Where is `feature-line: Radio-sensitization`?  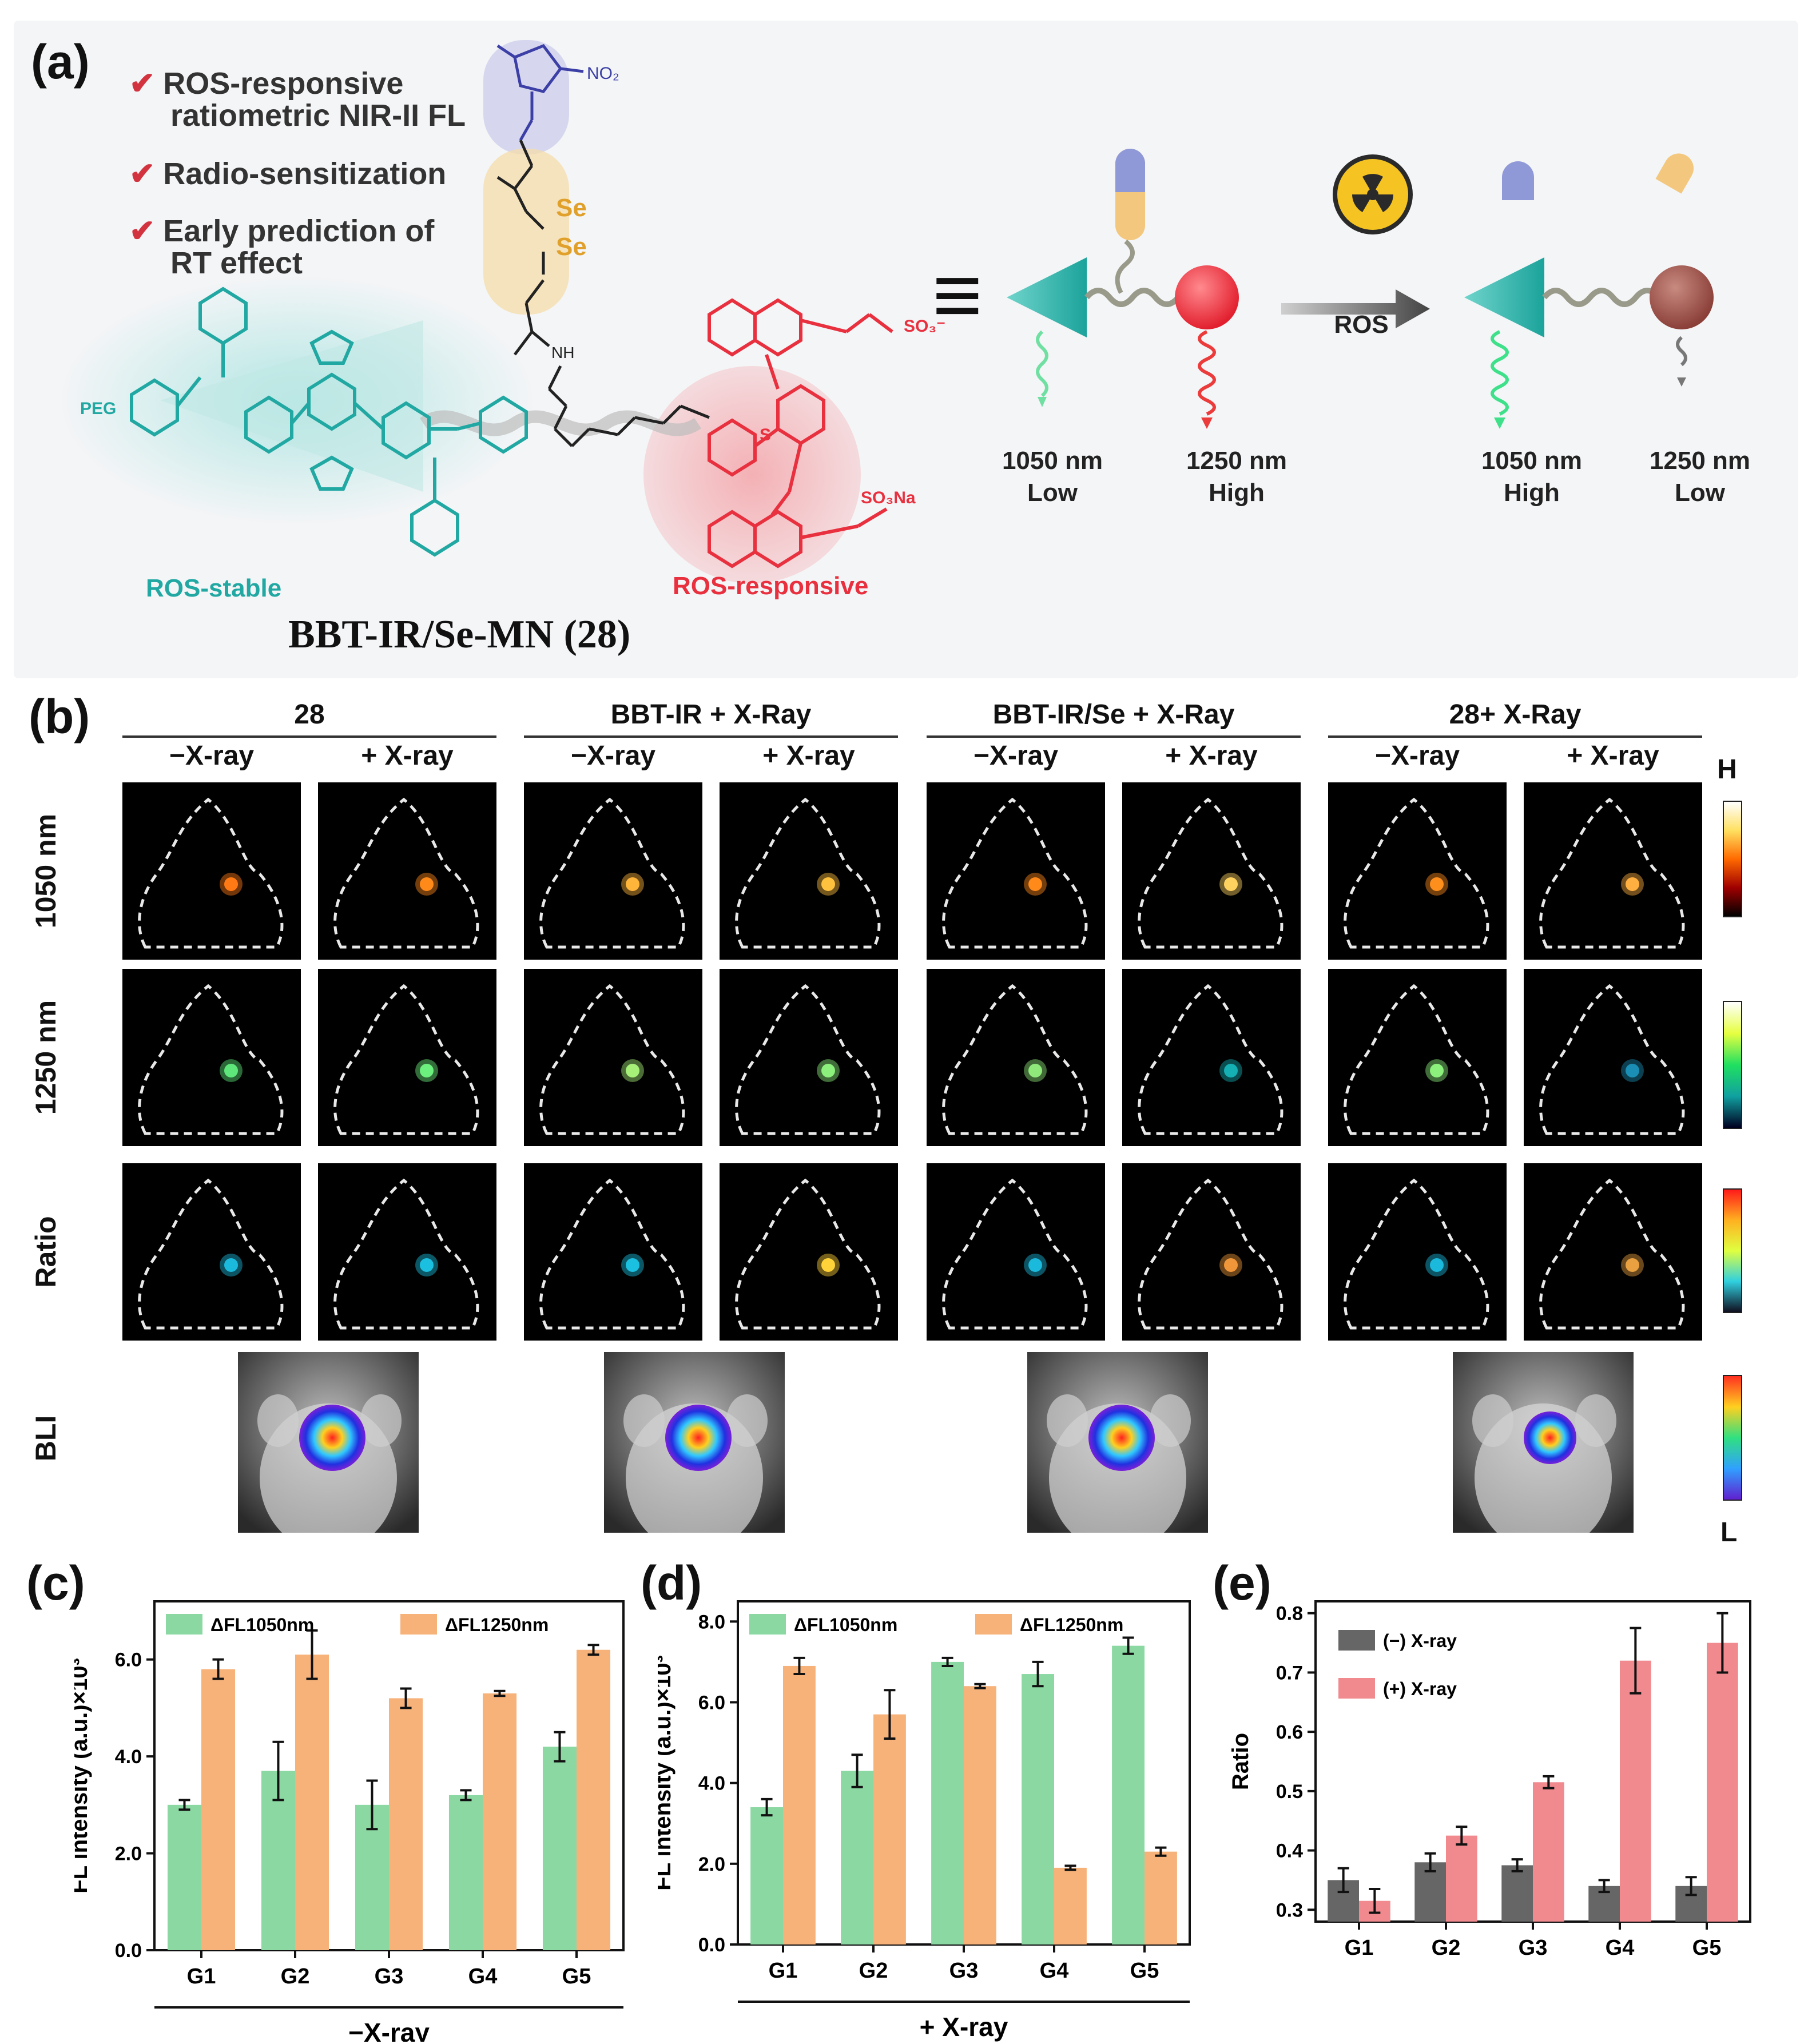 feature-line: Radio-sensitization is located at coordinates (305, 174).